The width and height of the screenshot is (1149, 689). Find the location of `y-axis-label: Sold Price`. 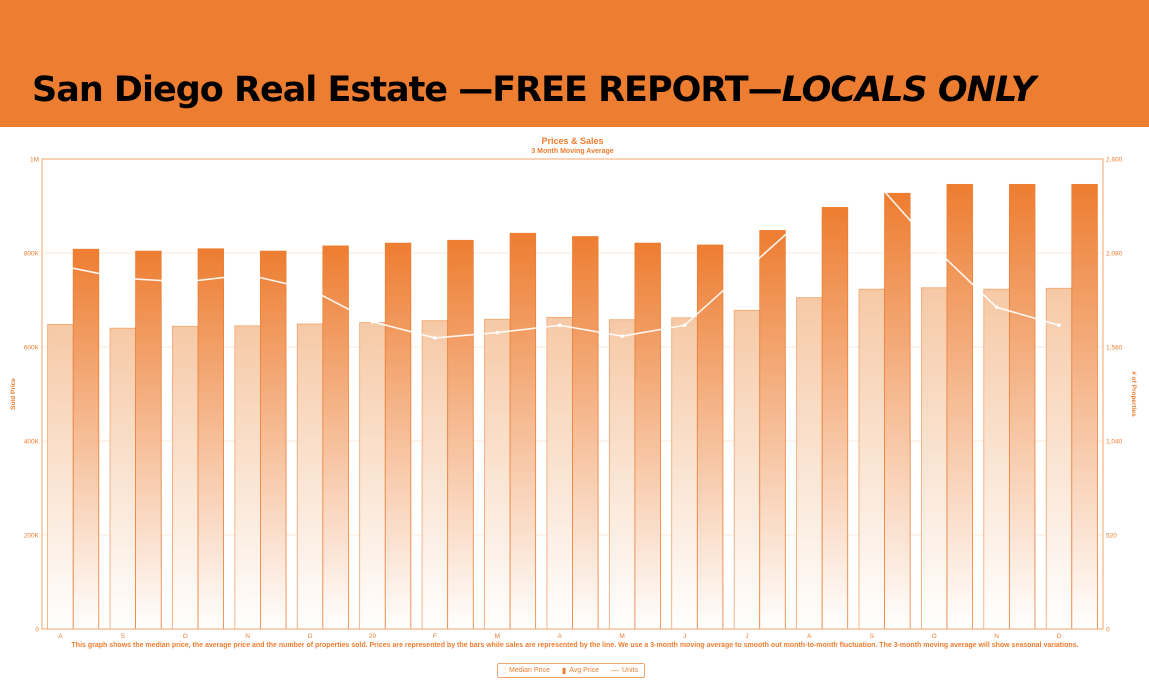

y-axis-label: Sold Price is located at coordinates (13, 394).